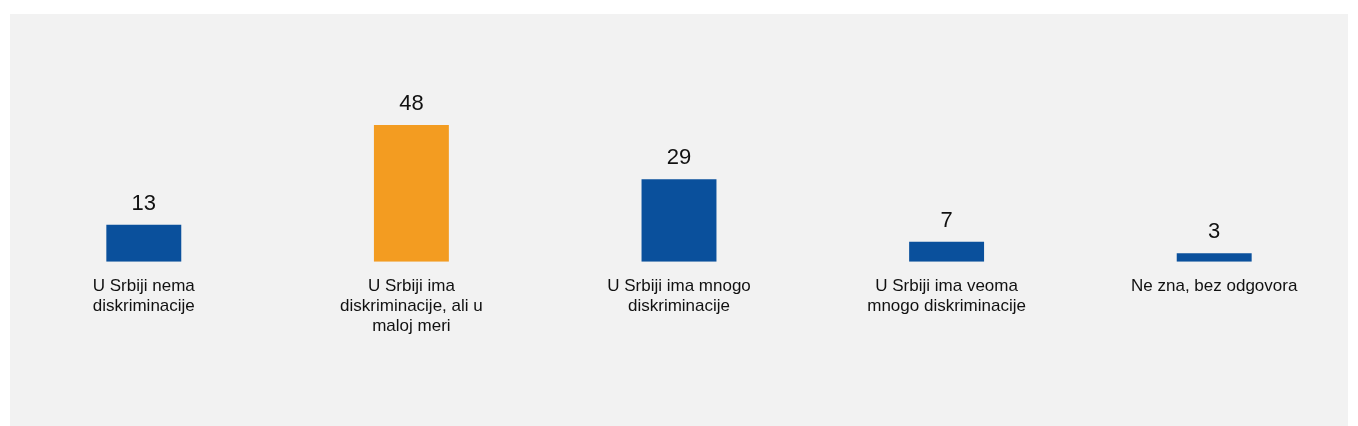 Image resolution: width=1358 pixels, height=426 pixels. I want to click on data-label: 7, so click(946, 219).